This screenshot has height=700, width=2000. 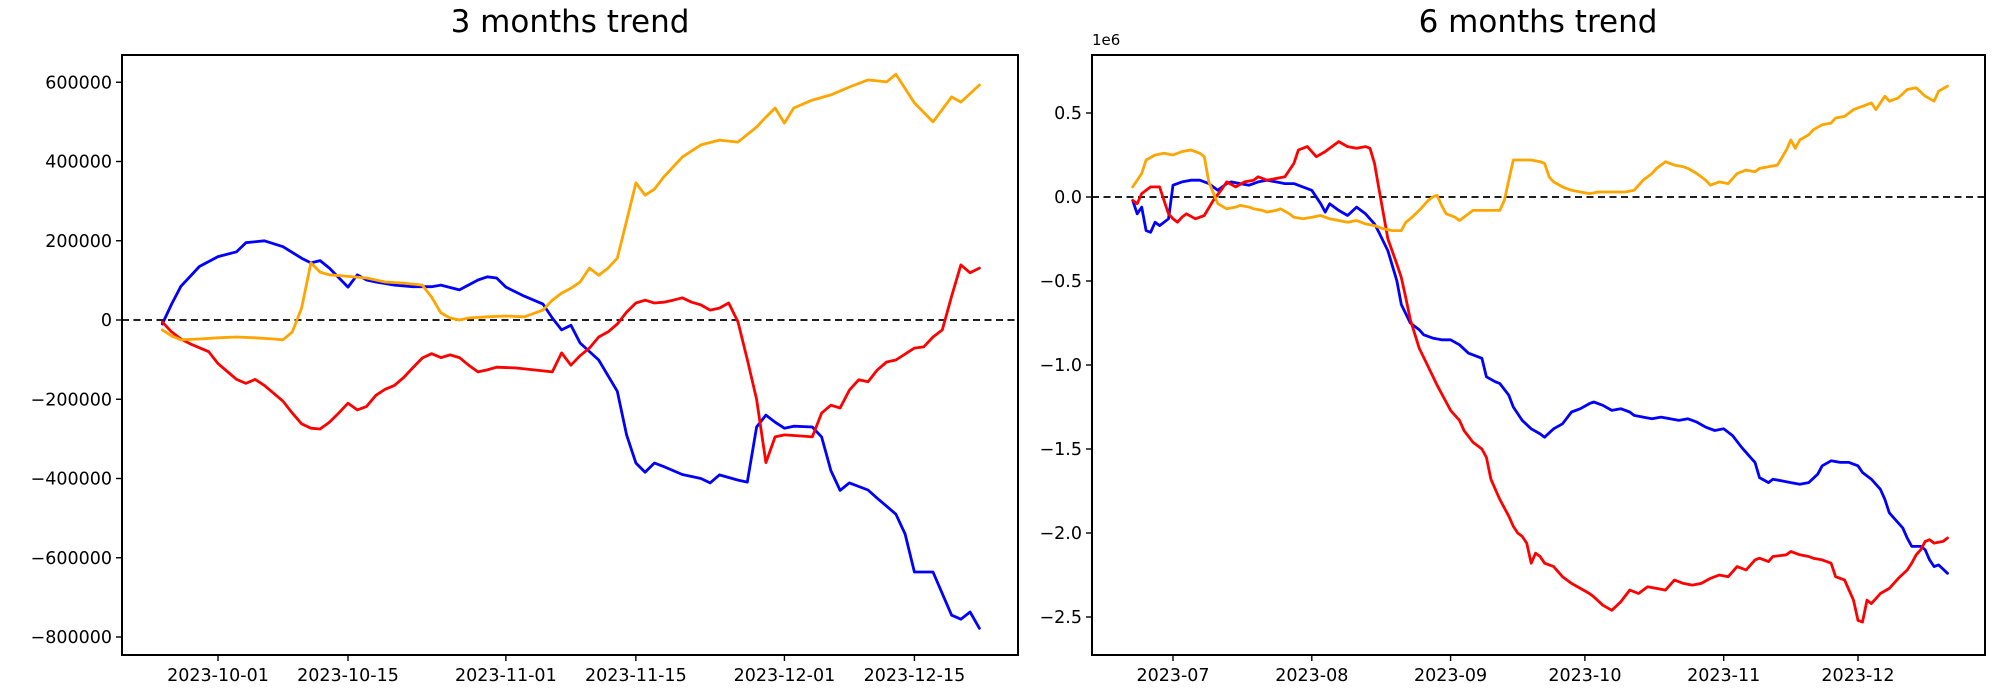 I want to click on chart-title-3-months: 3 months trend, so click(x=570, y=22).